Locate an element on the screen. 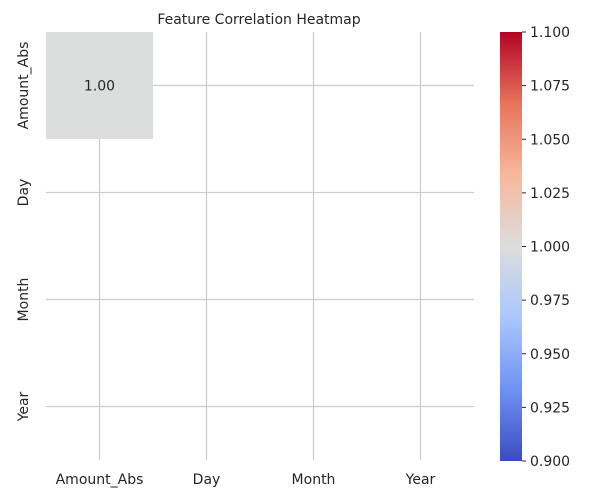  y-tick-label: Day is located at coordinates (24, 193).